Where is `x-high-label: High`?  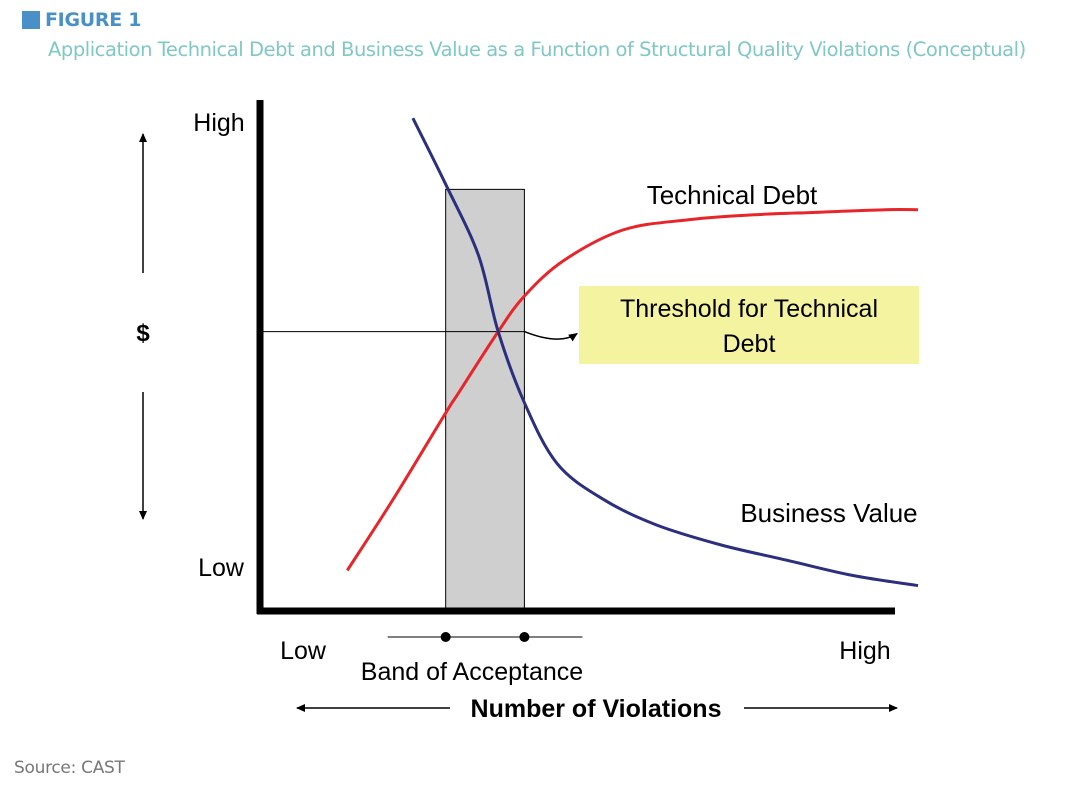 x-high-label: High is located at coordinates (864, 651).